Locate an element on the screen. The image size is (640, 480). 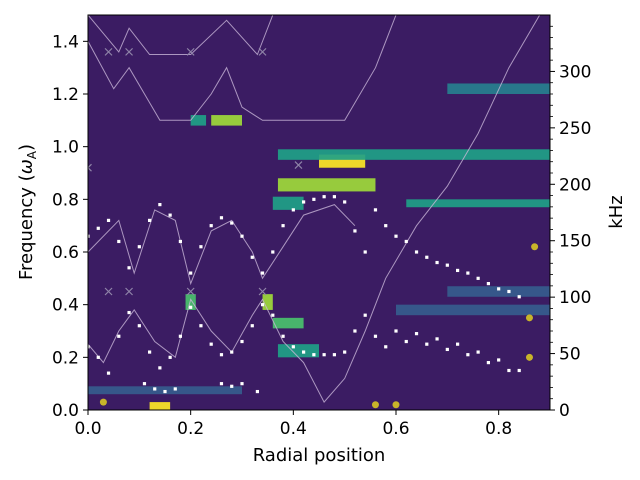
y-axis-label: Frequency (ωA) is located at coordinates (27, 212).